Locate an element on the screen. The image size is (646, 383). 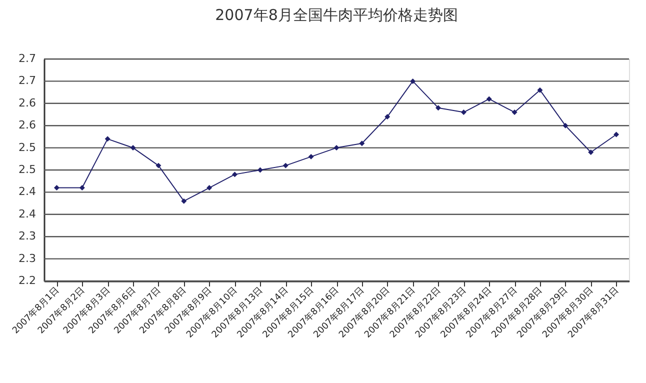
chart-title: 2007年8月全国牛肉平均价格走势图 is located at coordinates (336, 15).